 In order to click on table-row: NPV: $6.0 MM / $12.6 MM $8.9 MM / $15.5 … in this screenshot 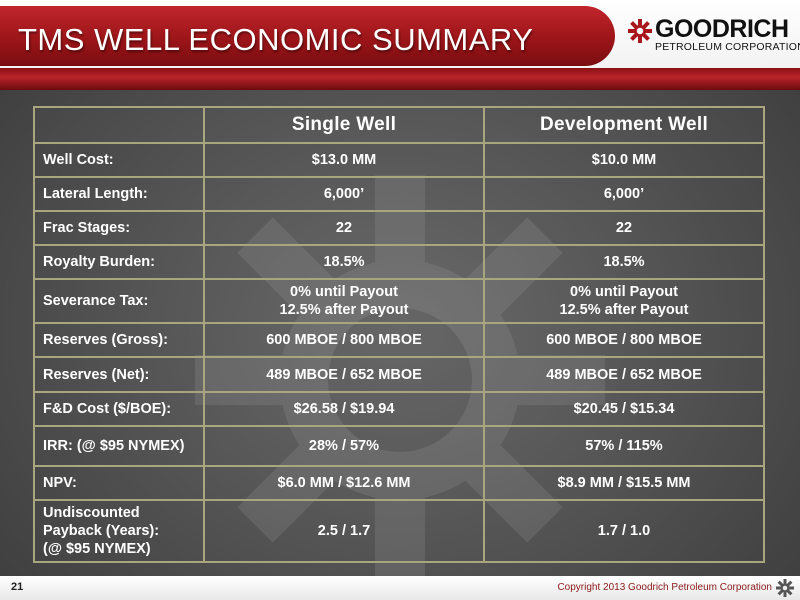, I will do `click(399, 482)`.